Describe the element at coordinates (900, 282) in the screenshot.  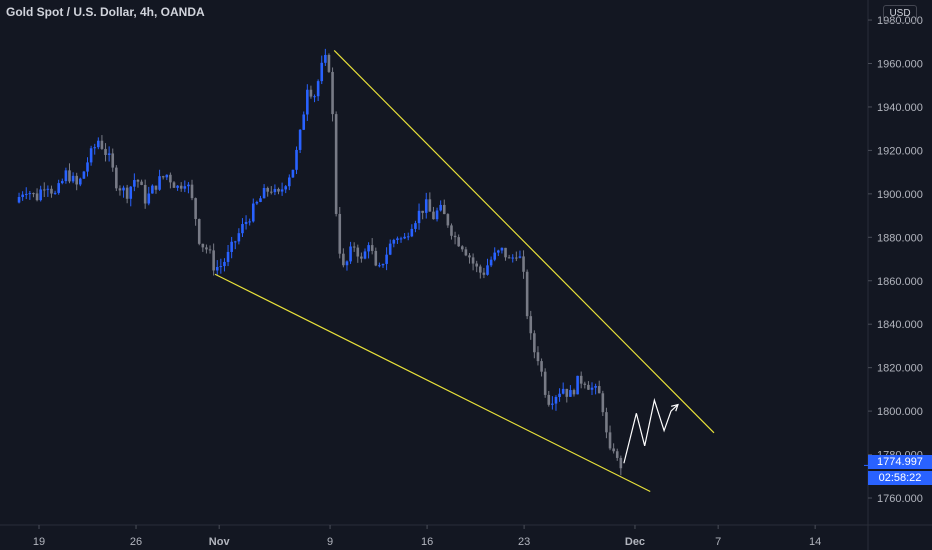
I see `y-tick-label: 1860.000` at that location.